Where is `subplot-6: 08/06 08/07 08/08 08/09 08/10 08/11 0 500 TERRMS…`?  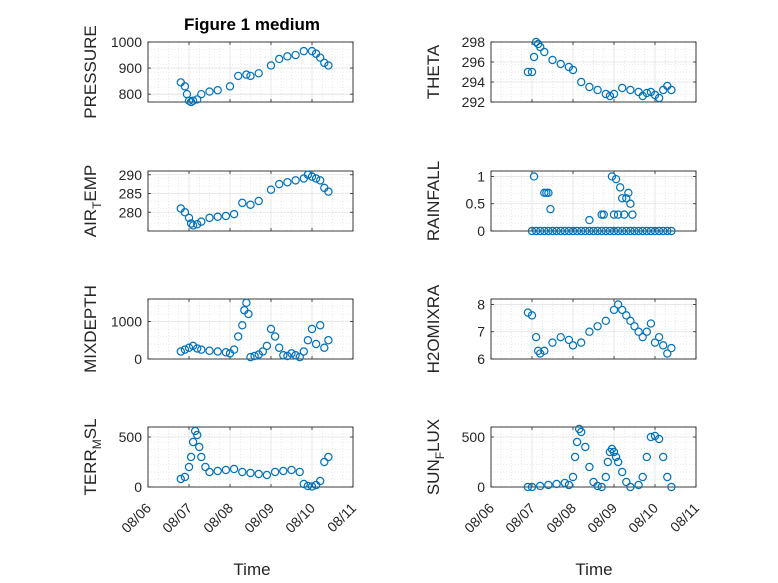 subplot-6: 08/06 08/07 08/08 08/09 08/10 08/11 0 500 TERRMS… is located at coordinates (220, 476).